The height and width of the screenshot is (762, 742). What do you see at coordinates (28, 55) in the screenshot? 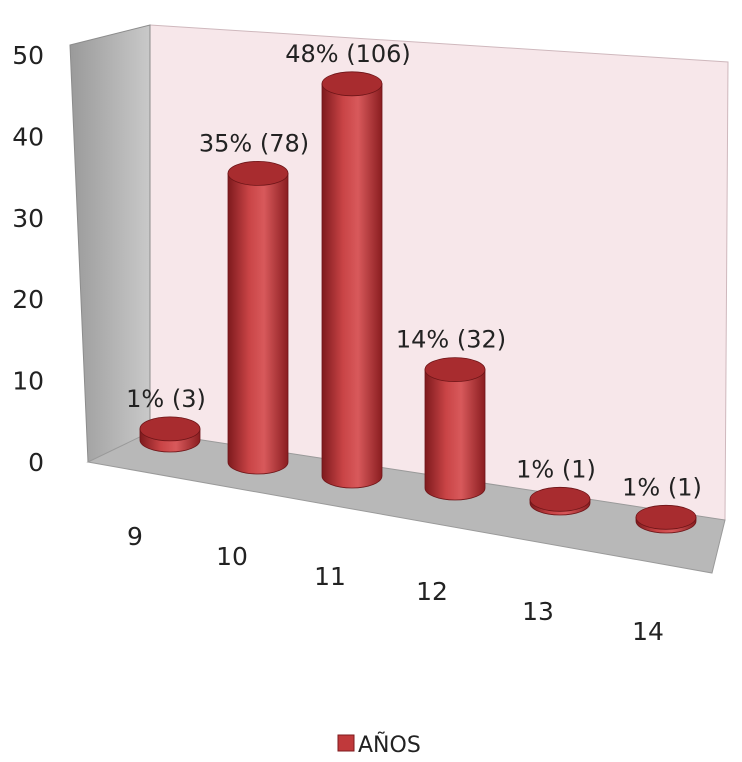
I see `y-tick-label: 50` at bounding box center [28, 55].